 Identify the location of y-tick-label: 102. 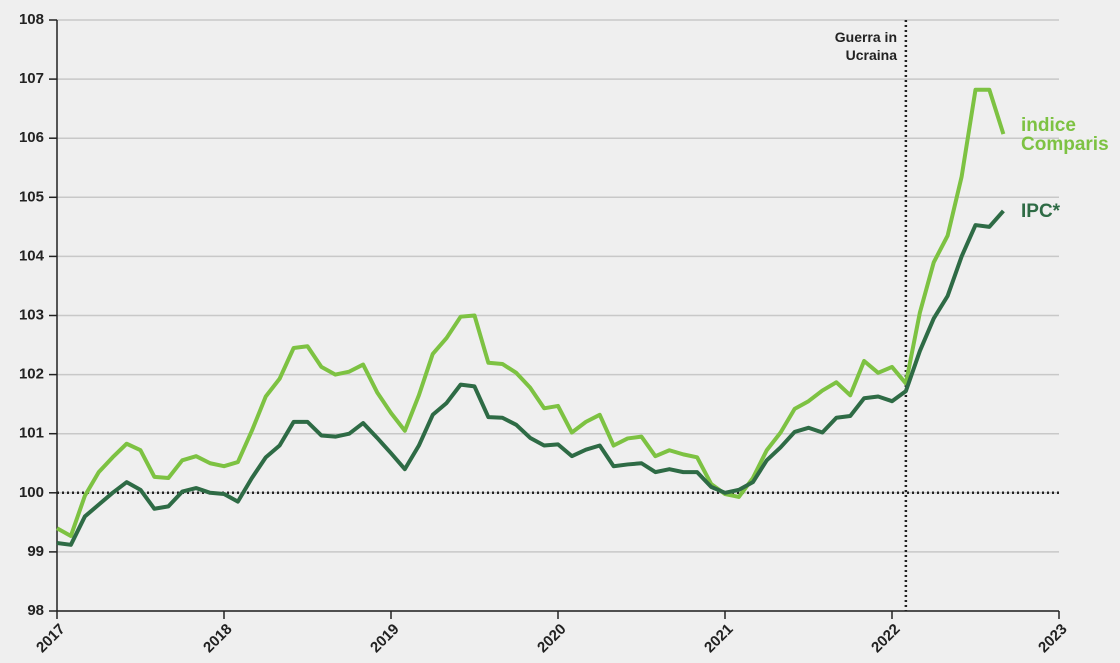
(31, 374).